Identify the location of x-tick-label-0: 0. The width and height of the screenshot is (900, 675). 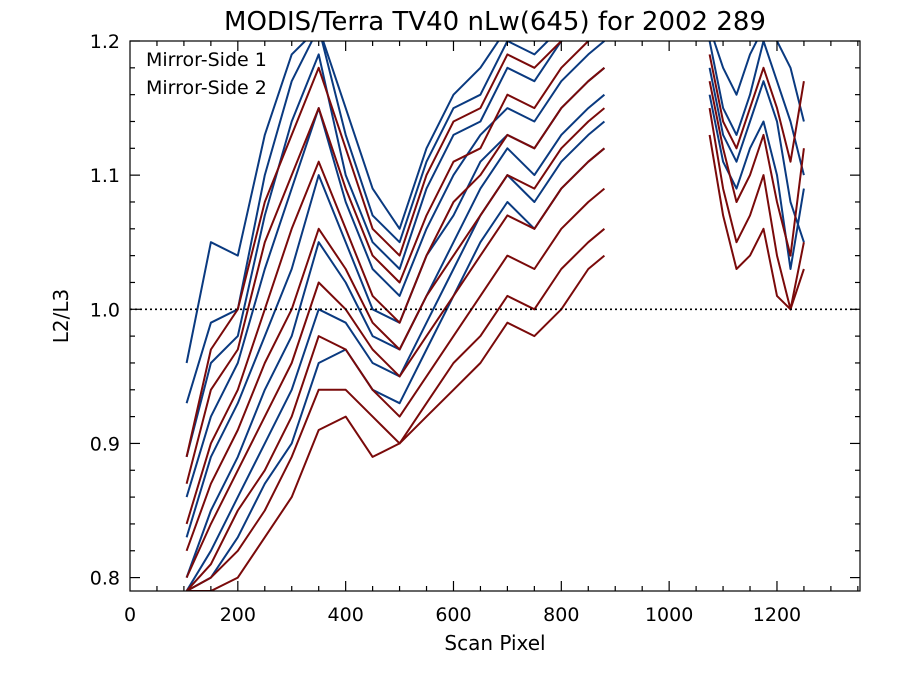
(130, 615).